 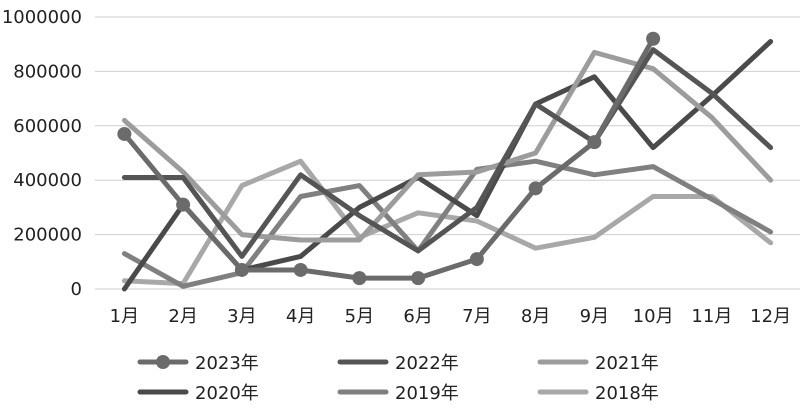 I want to click on x-tick-label: 3月, so click(x=241, y=316).